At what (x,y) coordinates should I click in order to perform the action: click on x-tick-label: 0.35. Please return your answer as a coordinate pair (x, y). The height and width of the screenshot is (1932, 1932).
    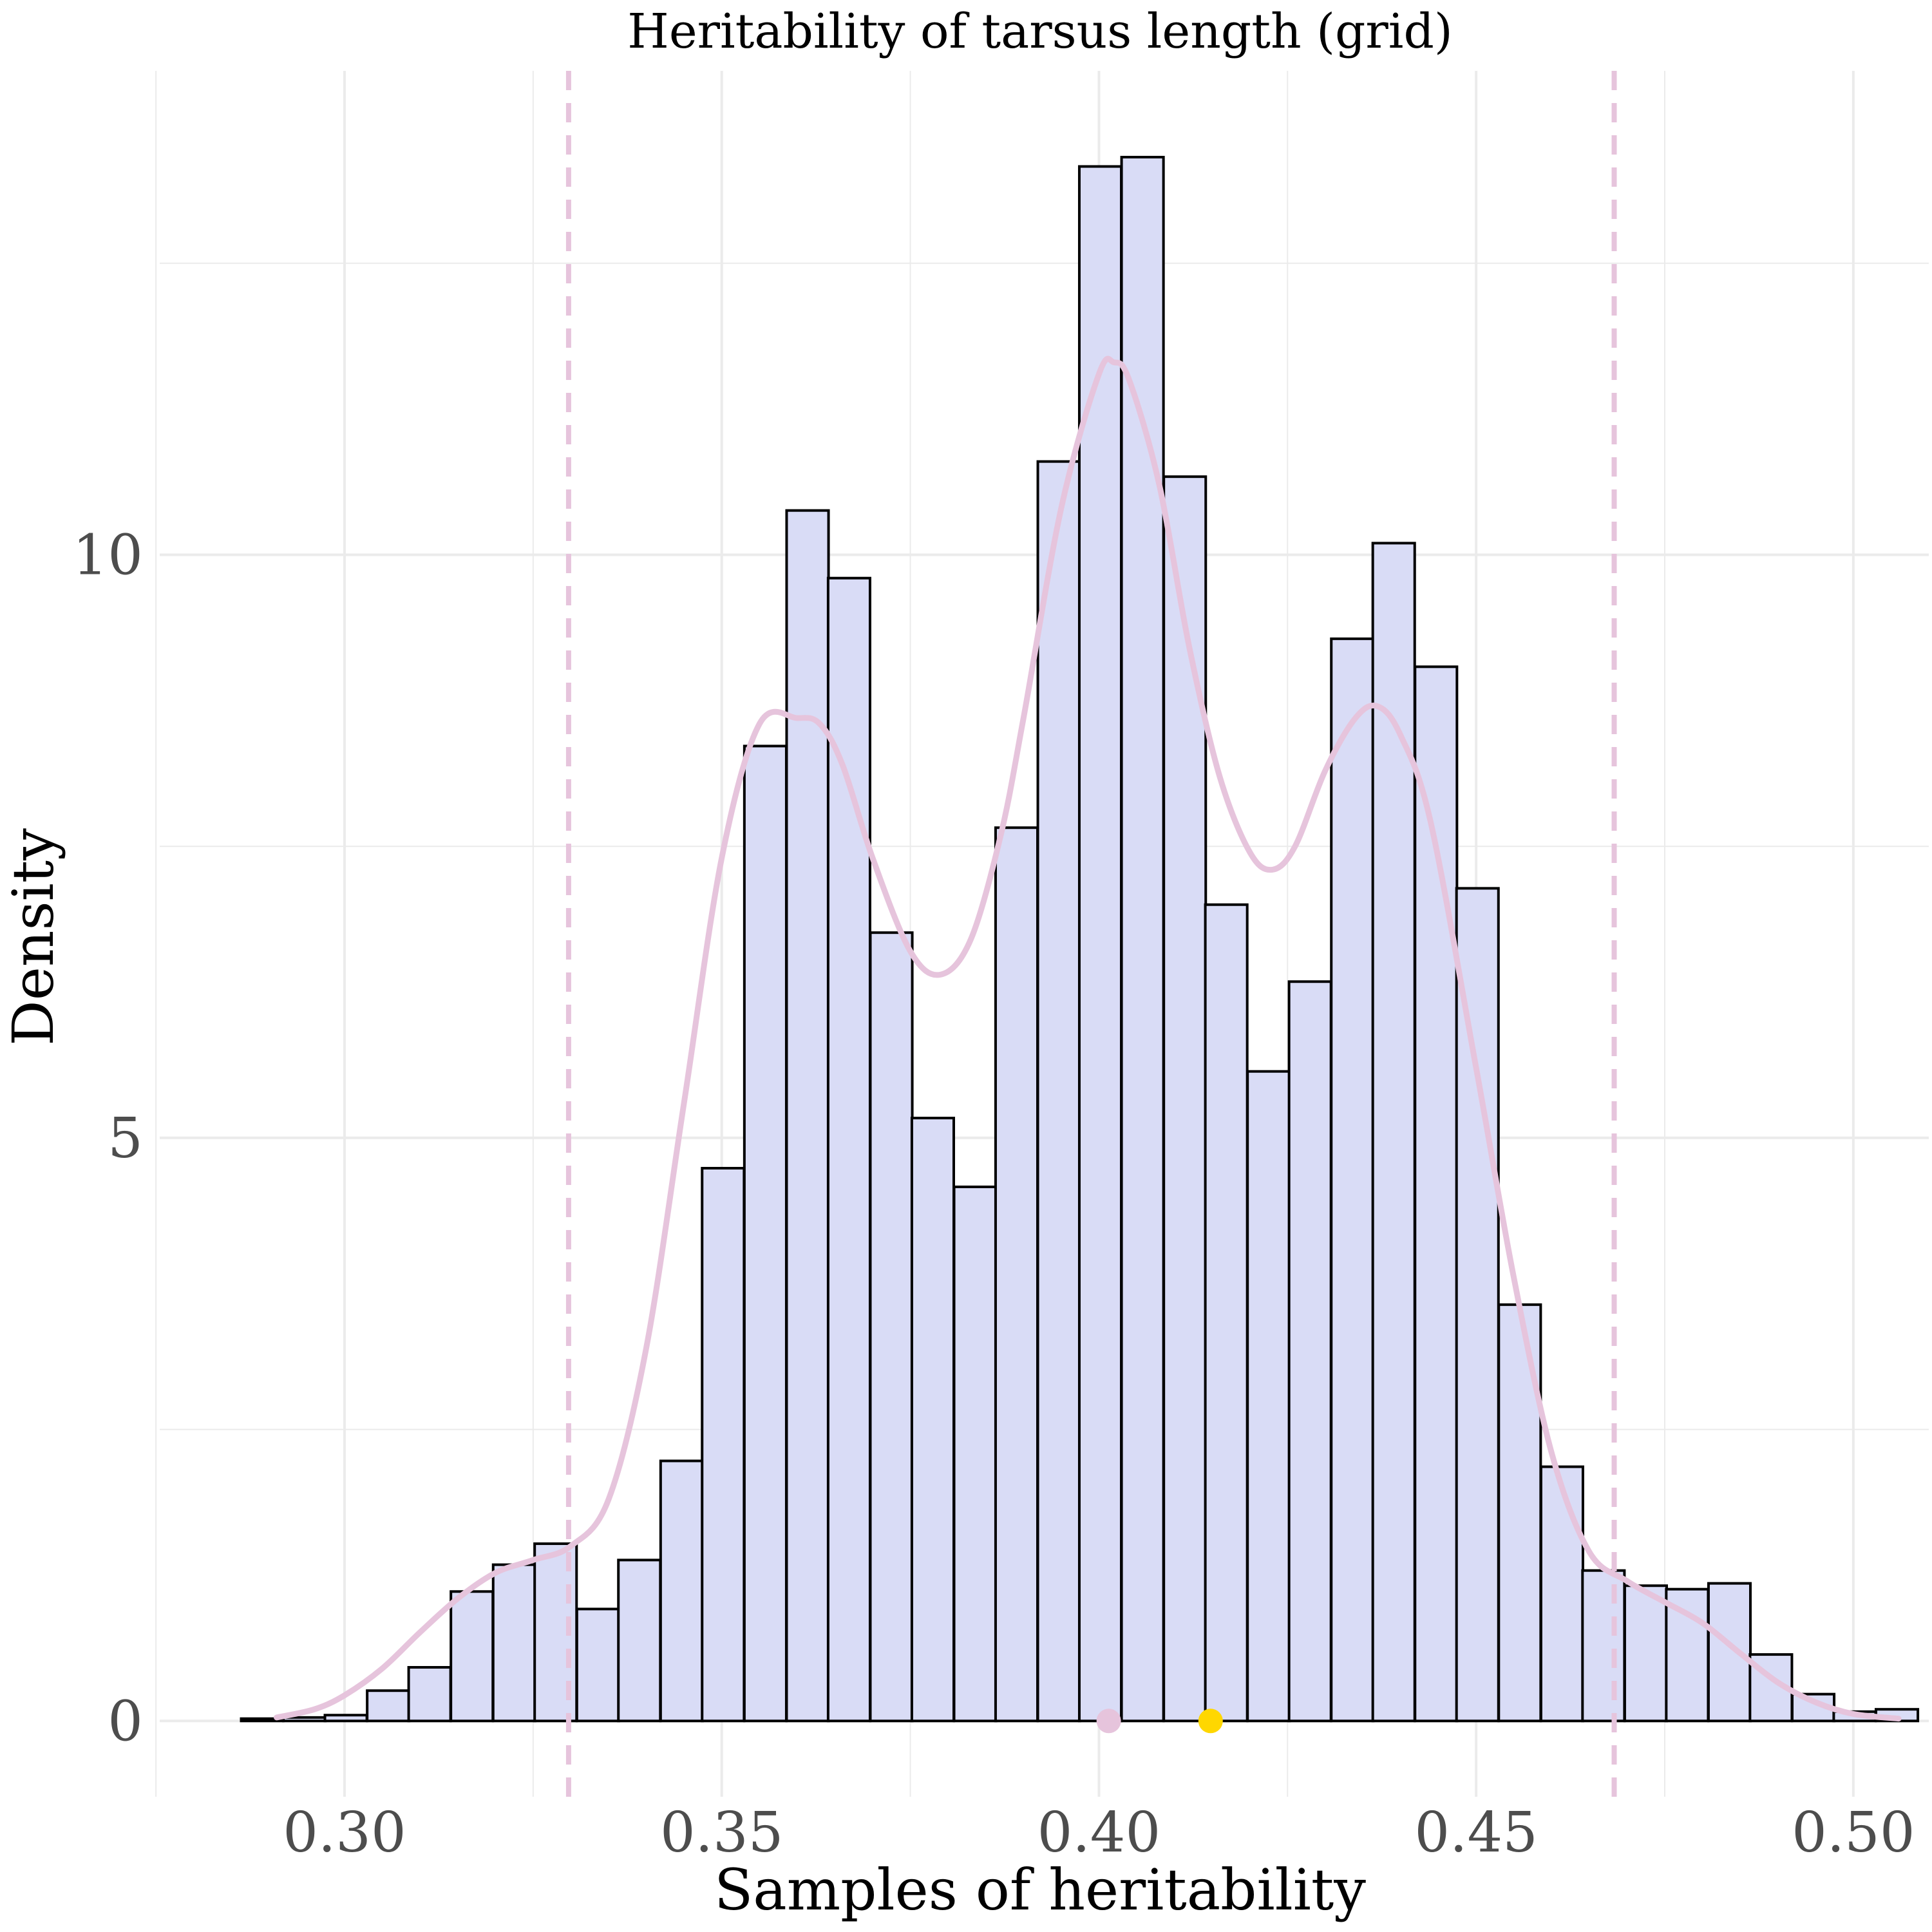
    Looking at the image, I should click on (721, 1833).